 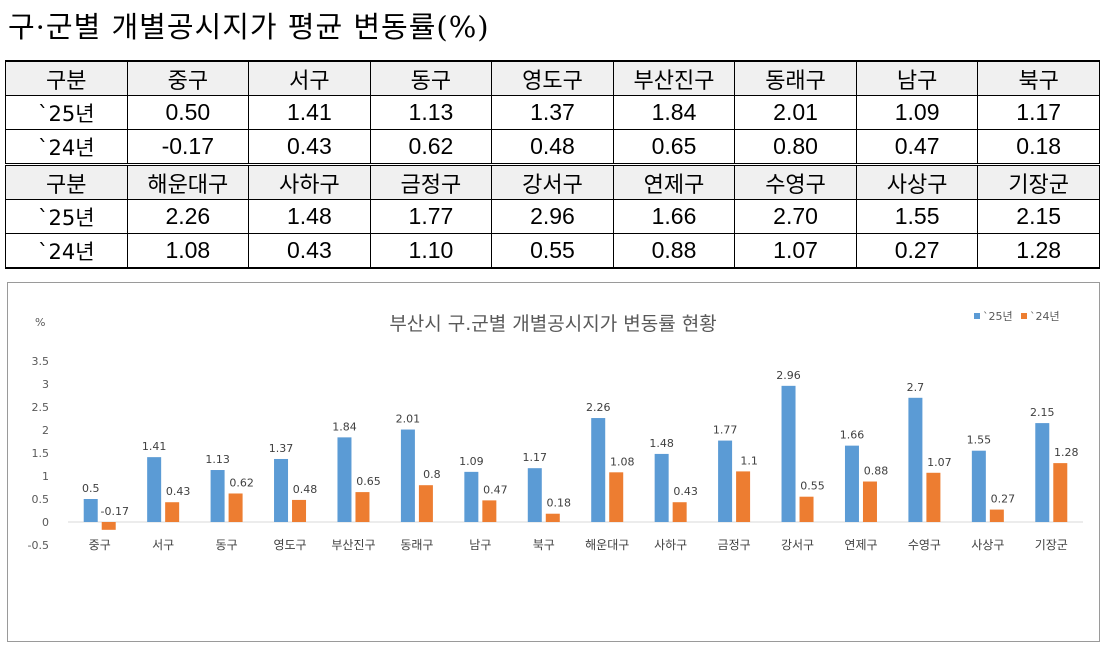 What do you see at coordinates (916, 387) in the screenshot?
I see `data-label-2025: 2.7` at bounding box center [916, 387].